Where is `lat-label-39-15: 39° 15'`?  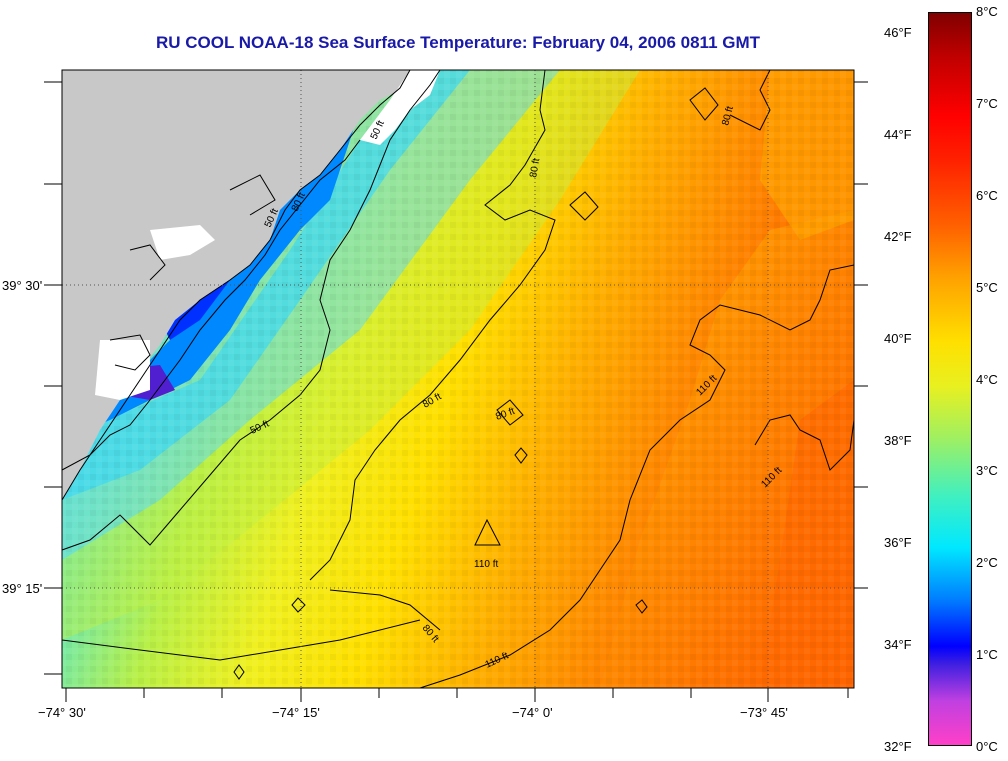 lat-label-39-15: 39° 15' is located at coordinates (22, 588).